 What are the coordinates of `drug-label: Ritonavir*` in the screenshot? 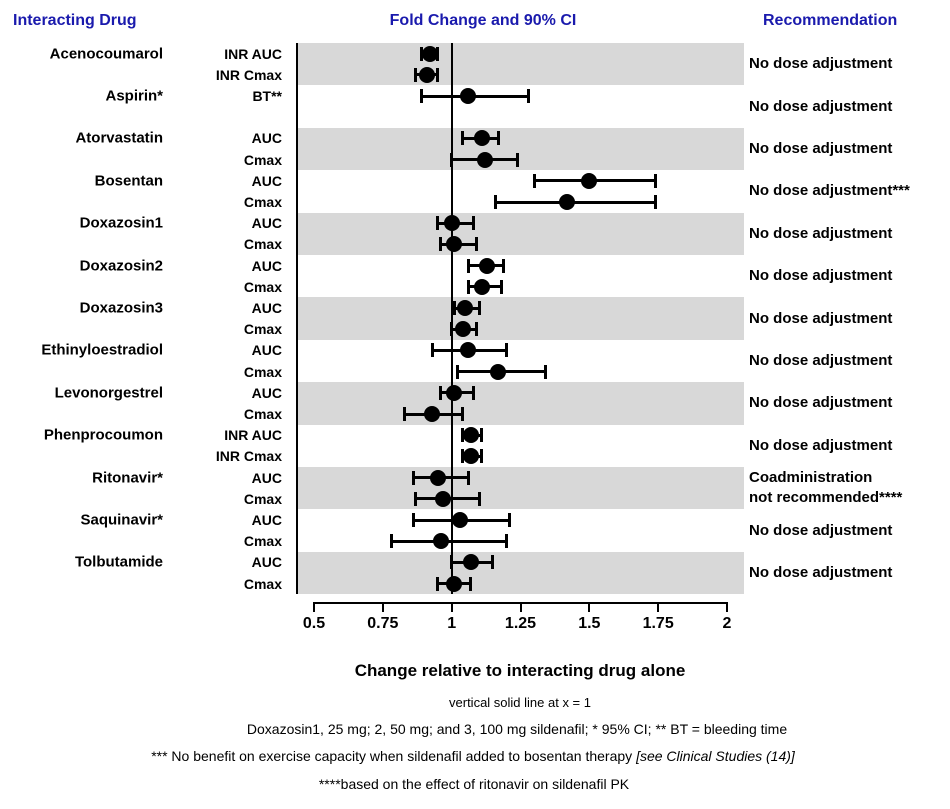 It's located at (127, 478).